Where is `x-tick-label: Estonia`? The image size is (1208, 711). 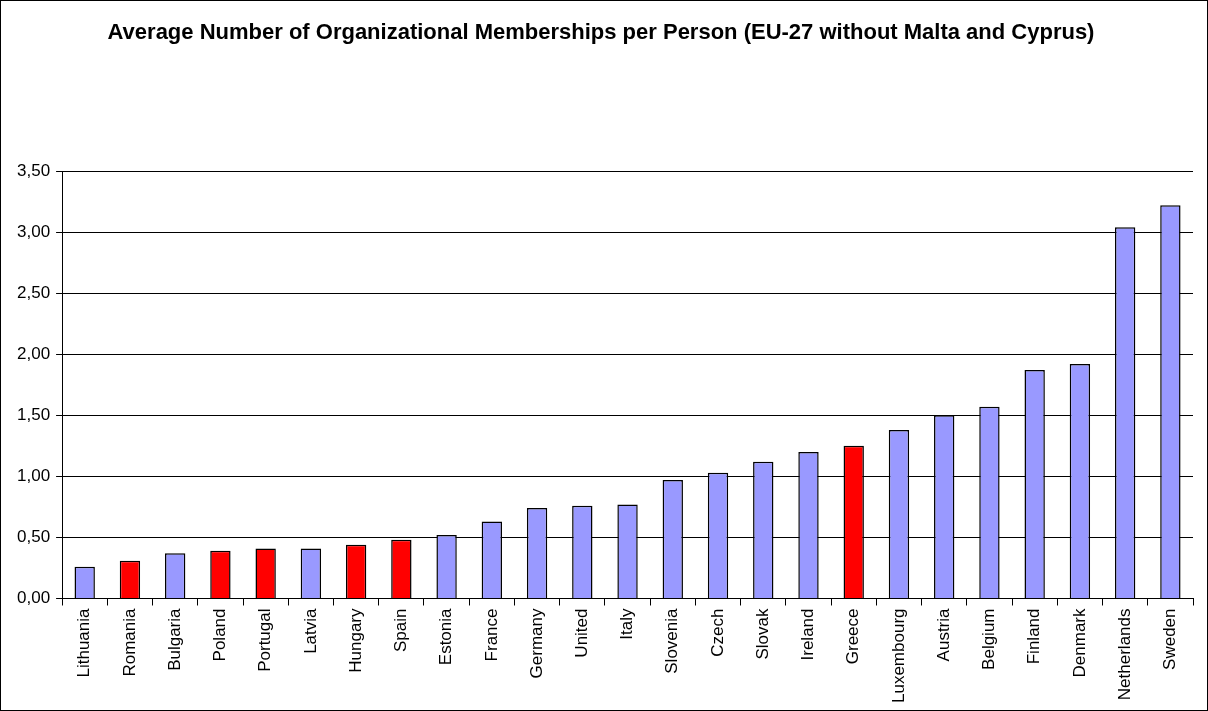
x-tick-label: Estonia is located at coordinates (446, 636).